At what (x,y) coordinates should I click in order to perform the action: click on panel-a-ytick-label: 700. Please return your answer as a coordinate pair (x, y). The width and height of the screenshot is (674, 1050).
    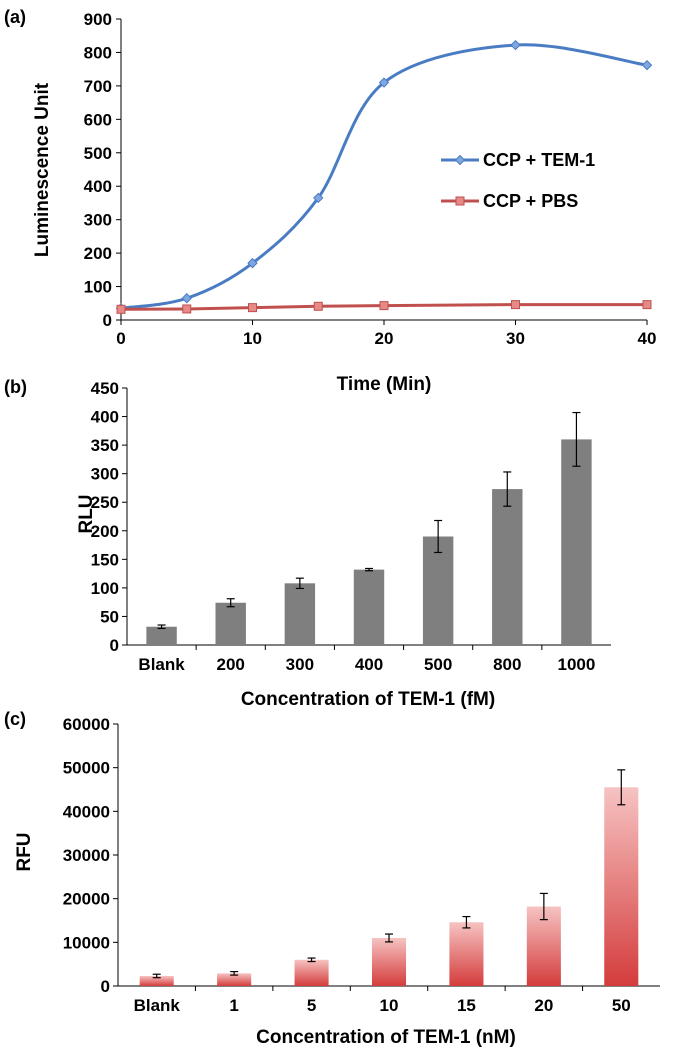
    Looking at the image, I should click on (98, 86).